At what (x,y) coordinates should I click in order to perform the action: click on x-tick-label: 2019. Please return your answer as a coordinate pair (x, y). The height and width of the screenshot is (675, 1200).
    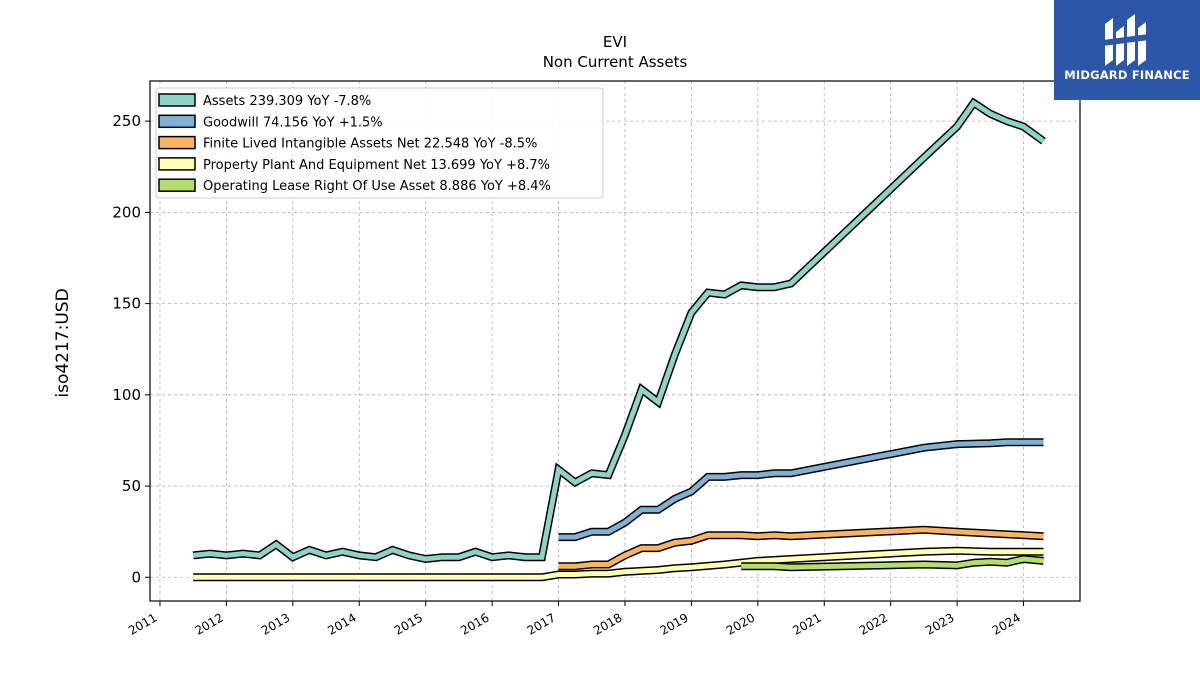
    Looking at the image, I should click on (673, 623).